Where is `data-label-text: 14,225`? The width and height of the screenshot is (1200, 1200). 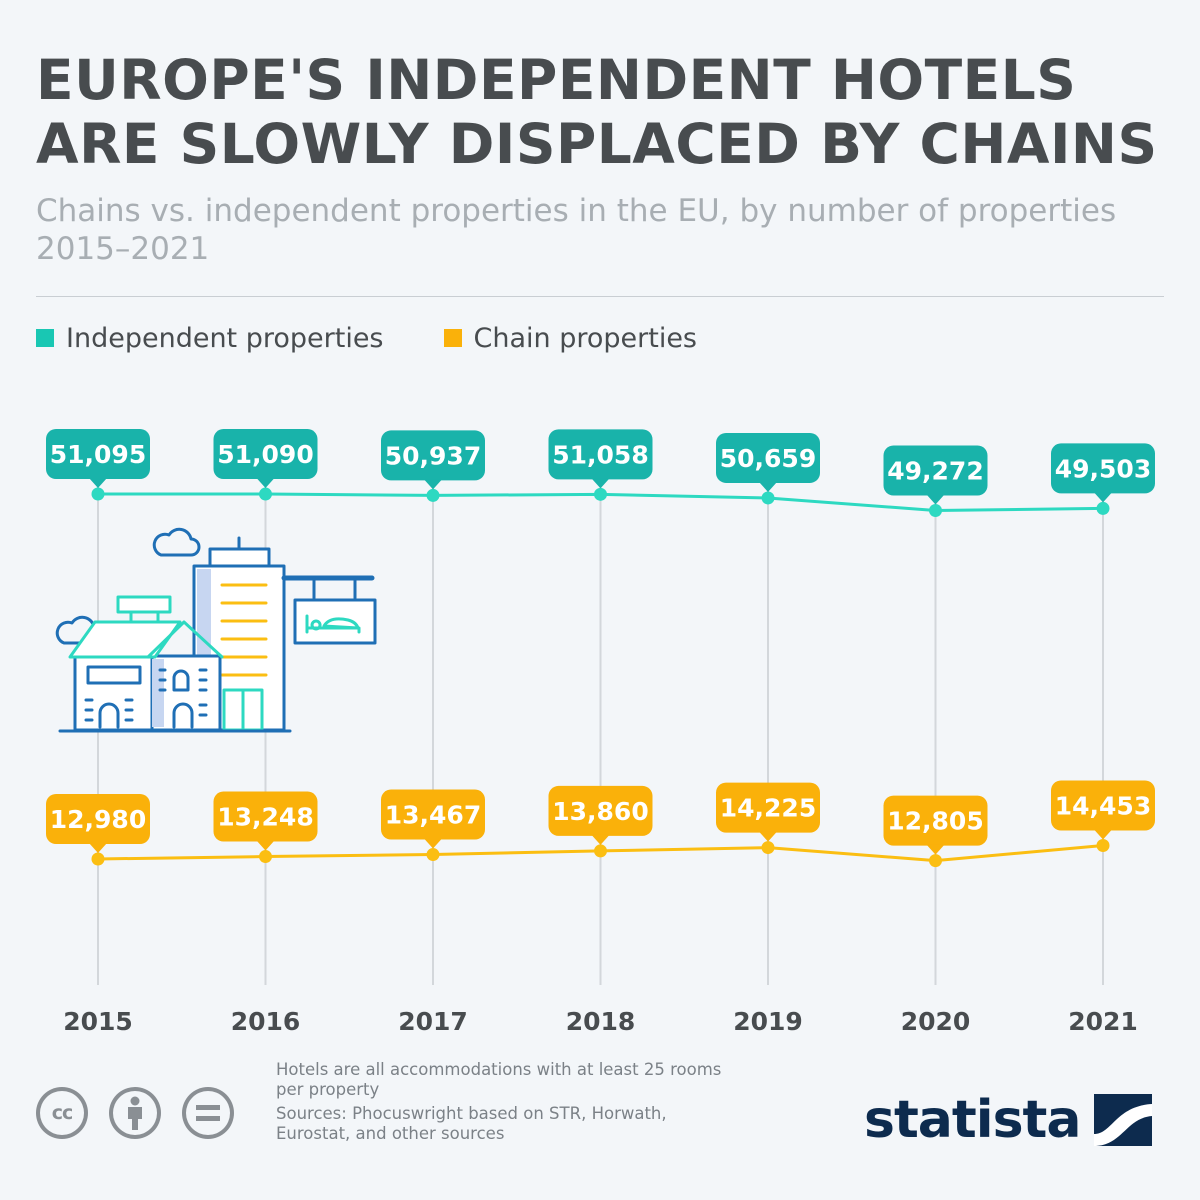 data-label-text: 14,225 is located at coordinates (768, 808).